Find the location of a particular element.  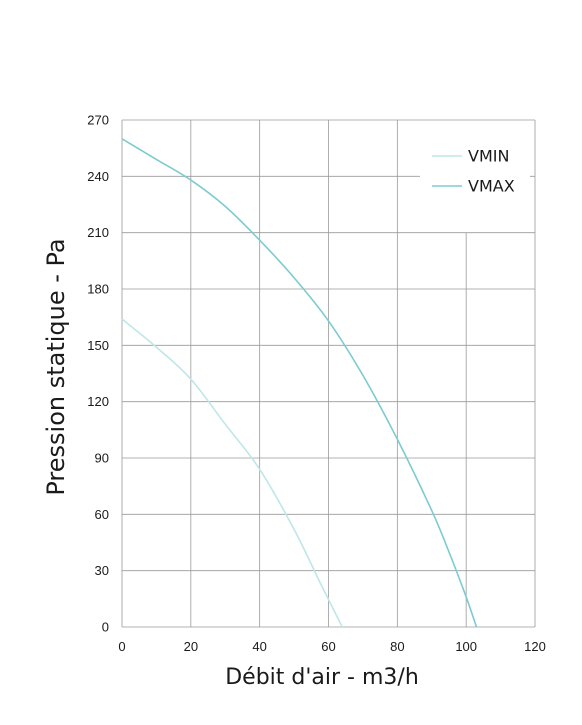

y-tick-label: 30 is located at coordinates (102, 570).